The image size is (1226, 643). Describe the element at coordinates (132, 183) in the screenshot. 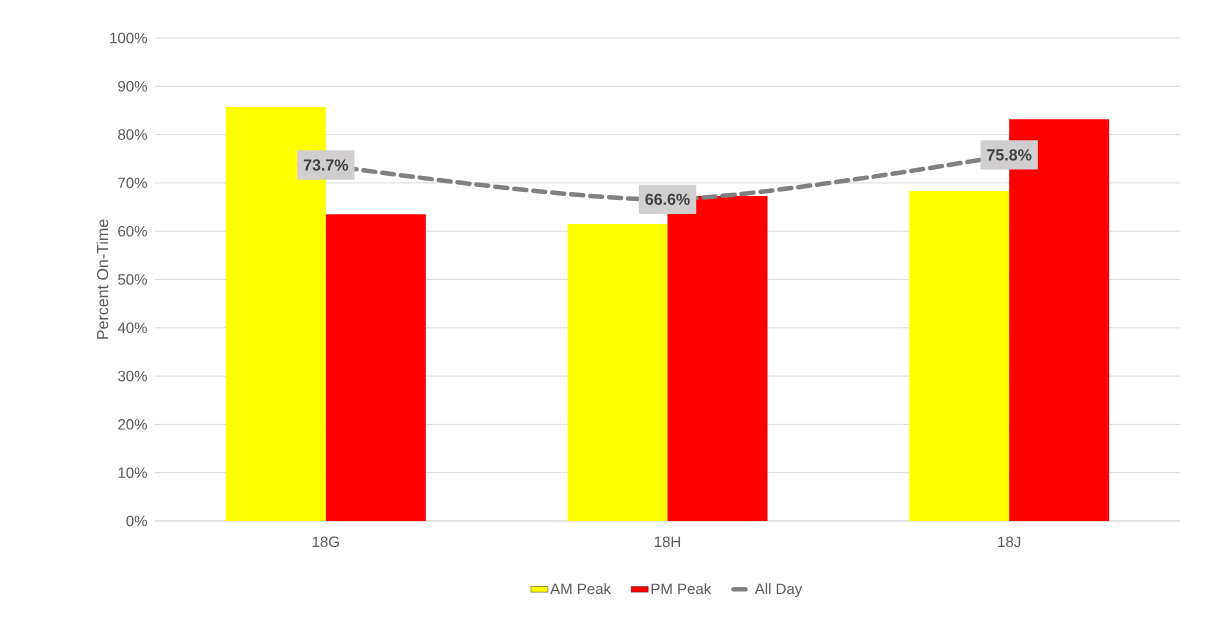

I see `y-tick-label: 70%` at that location.